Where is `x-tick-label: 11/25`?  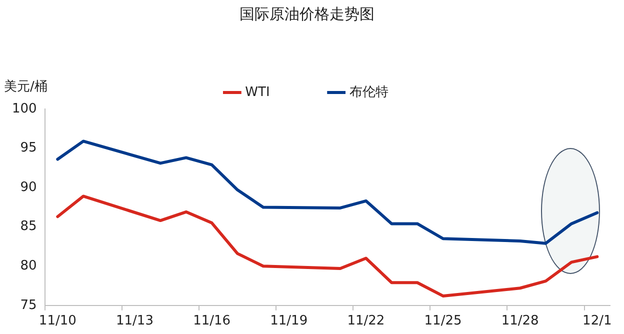
x-tick-label: 11/25 is located at coordinates (443, 321).